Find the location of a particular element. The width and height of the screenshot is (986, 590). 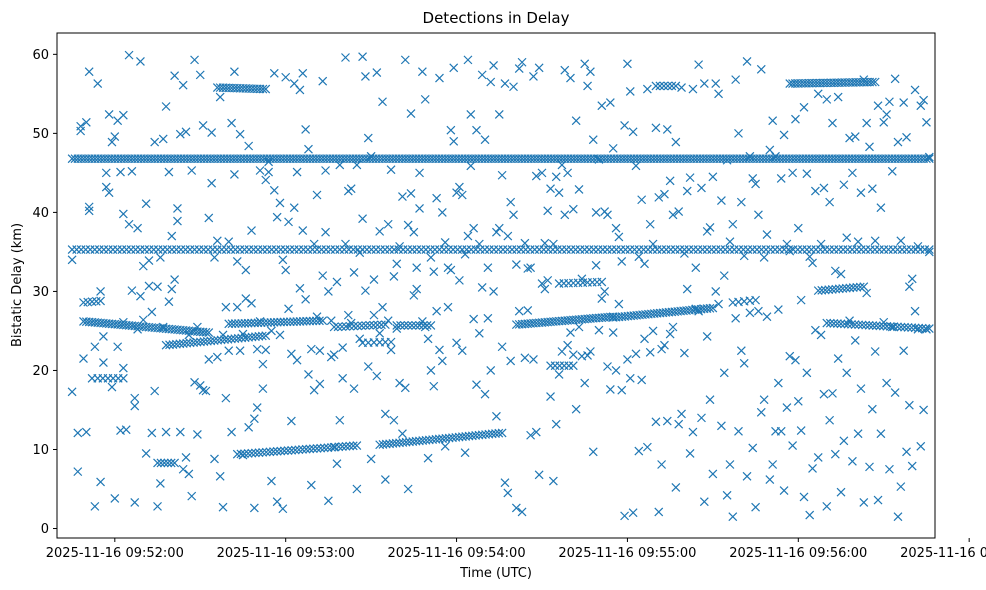

y-tick-label: 40 is located at coordinates (40, 213).